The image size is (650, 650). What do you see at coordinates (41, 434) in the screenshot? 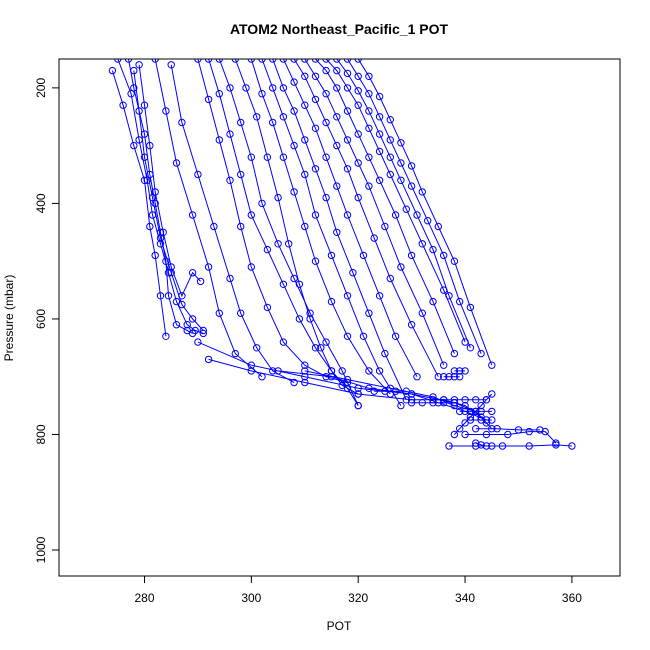
I see `y-tick-label: 800` at bounding box center [41, 434].